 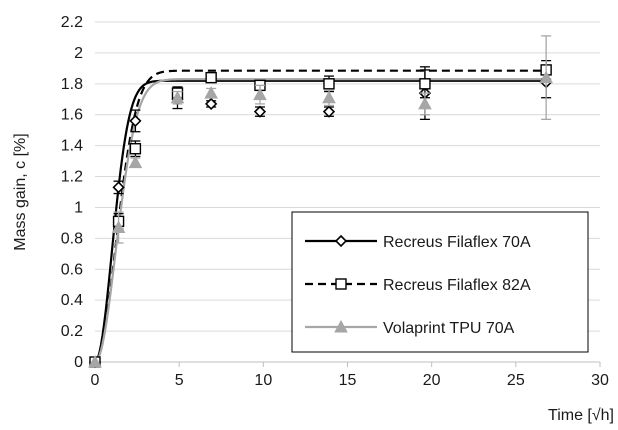 What do you see at coordinates (72, 84) in the screenshot?
I see `y-tick-label: 1.8` at bounding box center [72, 84].